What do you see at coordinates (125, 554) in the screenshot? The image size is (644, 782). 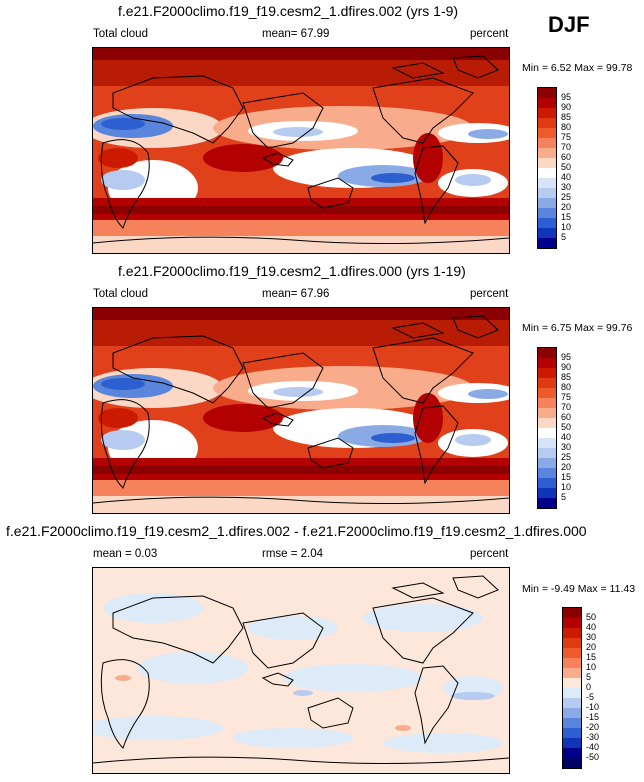 I see `mean-label: mean = 0.03` at bounding box center [125, 554].